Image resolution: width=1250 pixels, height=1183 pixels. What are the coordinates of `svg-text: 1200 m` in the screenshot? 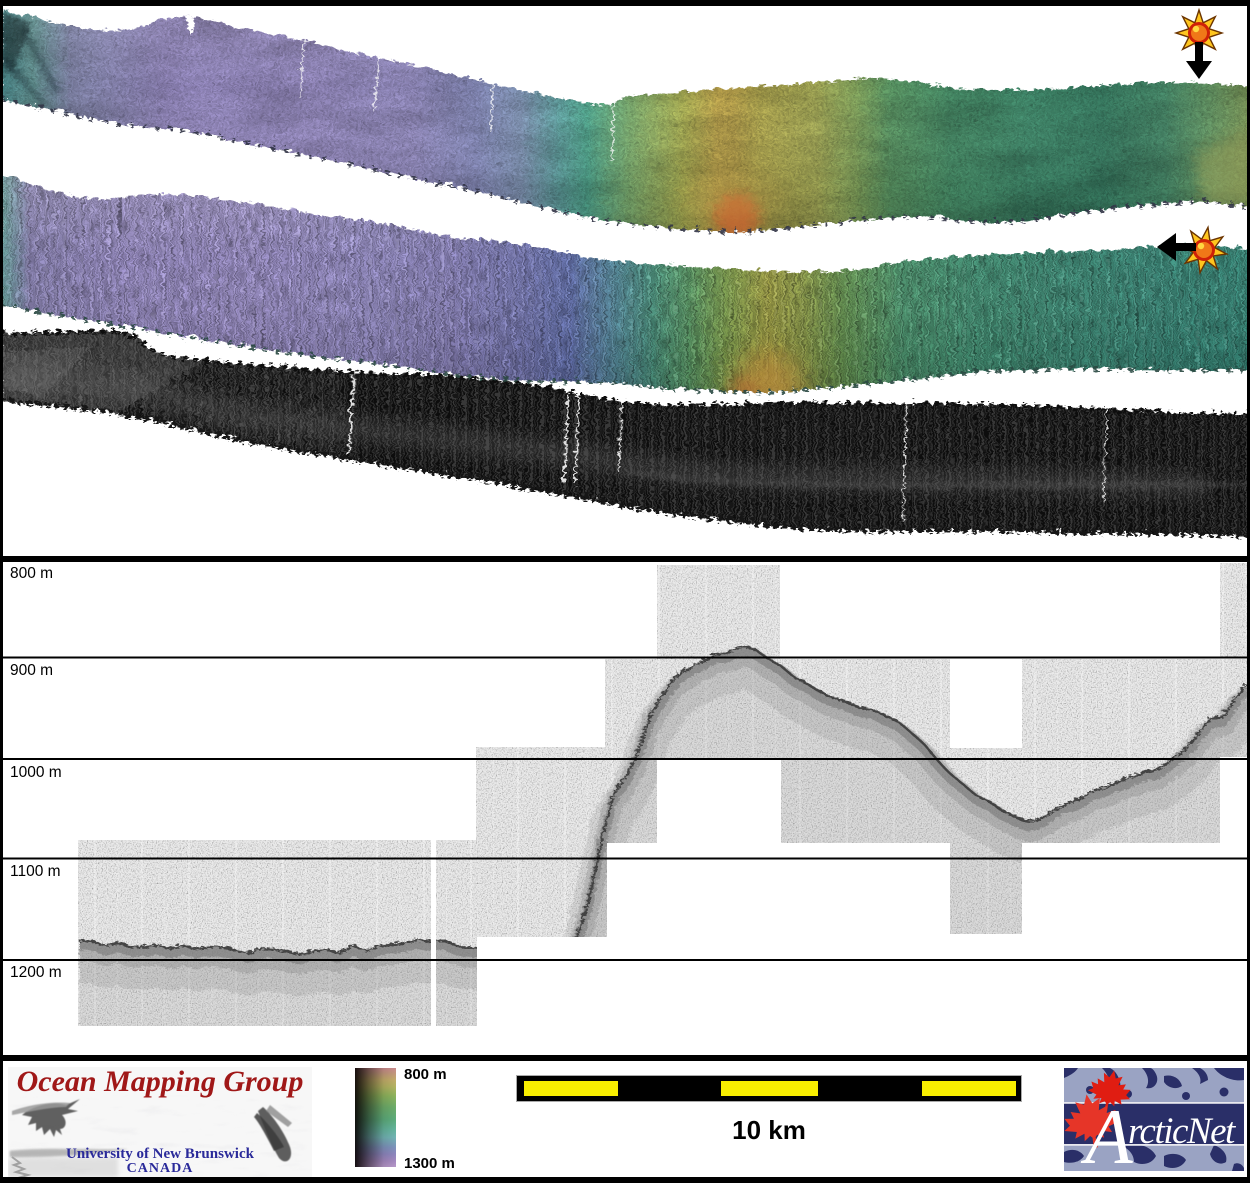 It's located at (36, 972).